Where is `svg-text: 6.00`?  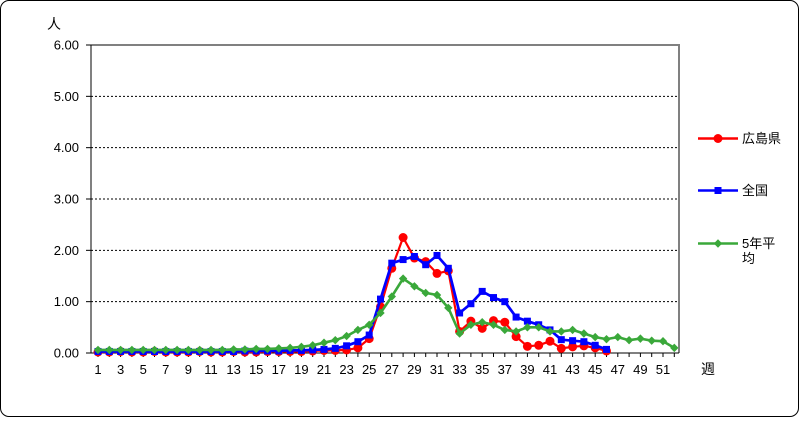
svg-text: 6.00 is located at coordinates (66, 45).